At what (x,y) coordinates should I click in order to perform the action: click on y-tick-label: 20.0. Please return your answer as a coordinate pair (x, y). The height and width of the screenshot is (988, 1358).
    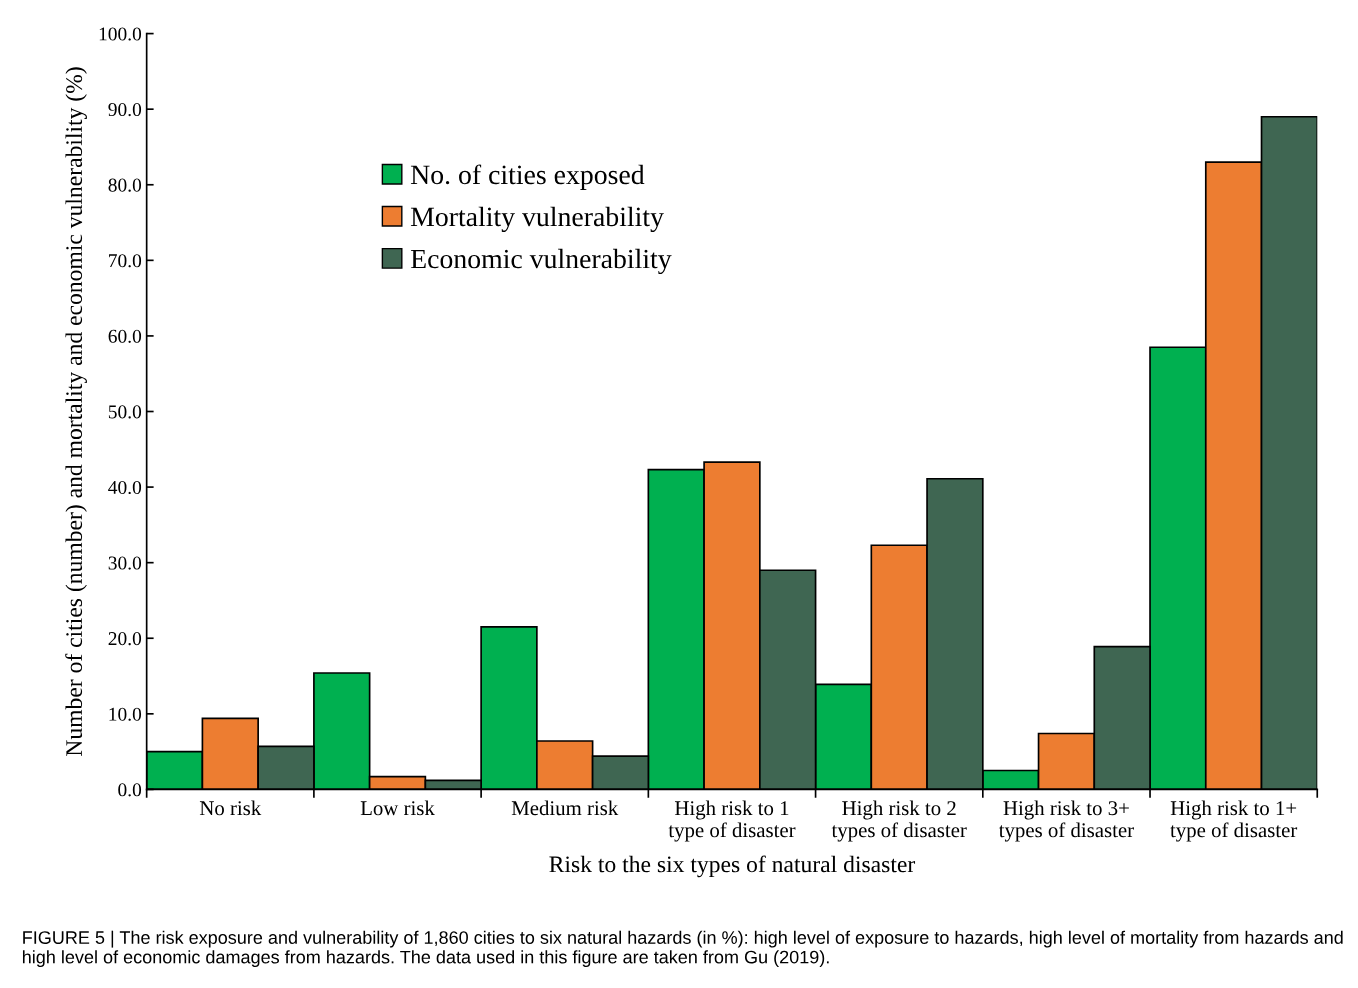
    Looking at the image, I should click on (125, 639).